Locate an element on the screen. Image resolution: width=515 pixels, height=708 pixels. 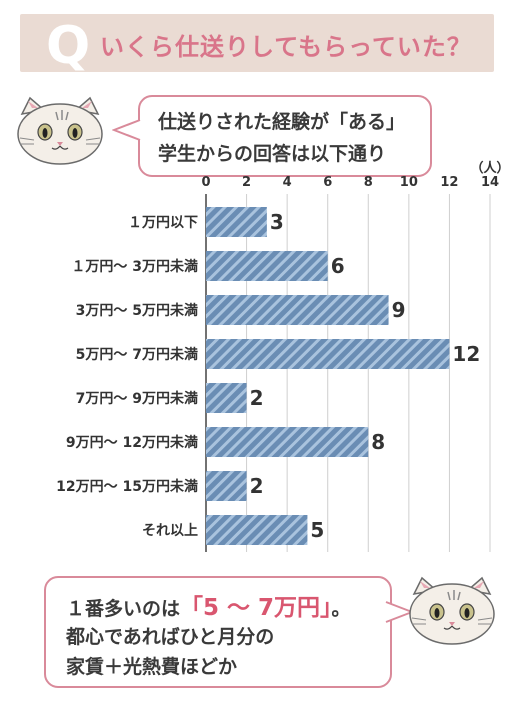
summary-speech-bubble: １番多いのは「5 ～ 7万円」。 都心であればひと月分の 家賃＋光熱費ほどか is located at coordinates (218, 632).